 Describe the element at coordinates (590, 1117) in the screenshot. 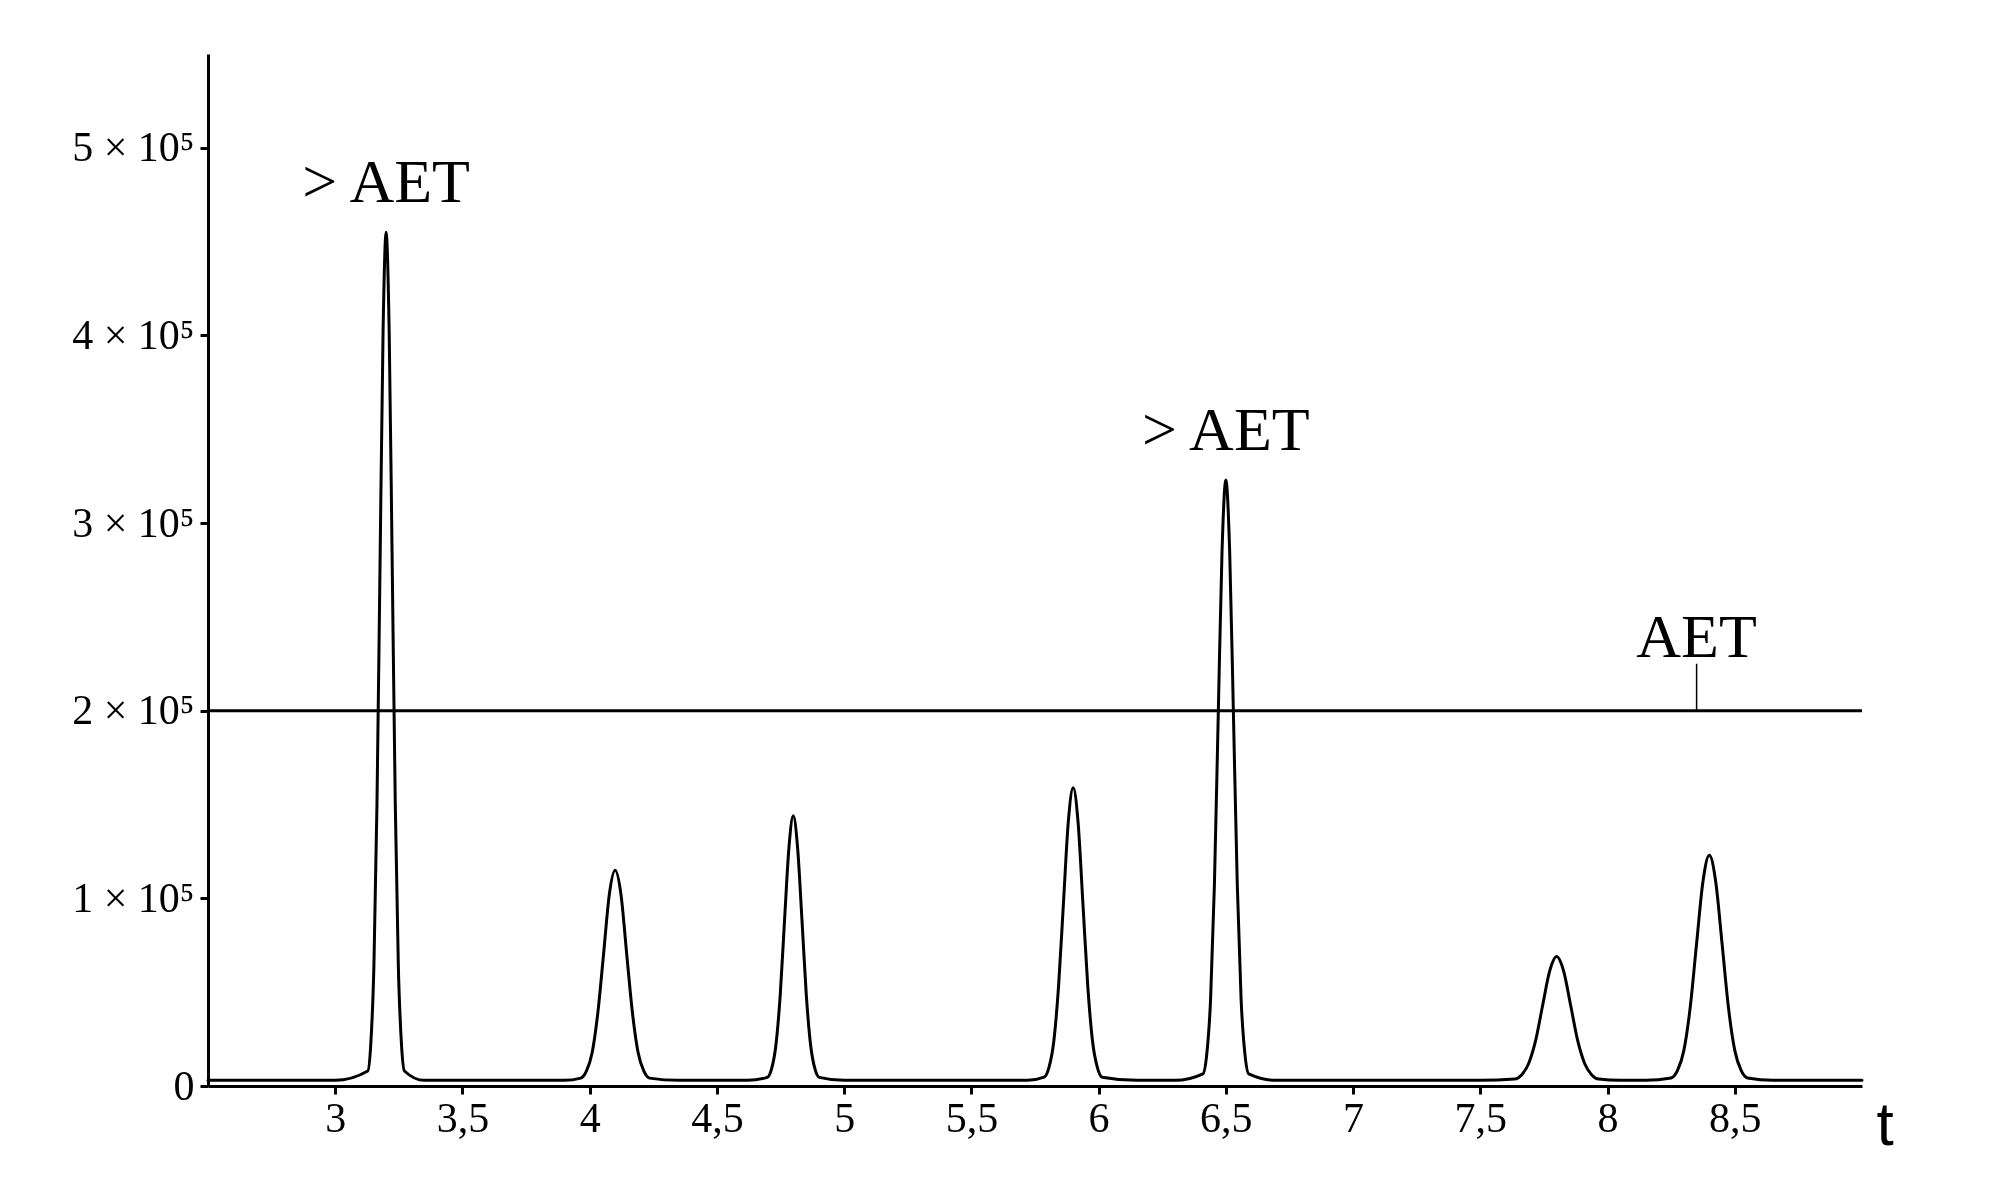

I see `x-tick-label: 4` at that location.